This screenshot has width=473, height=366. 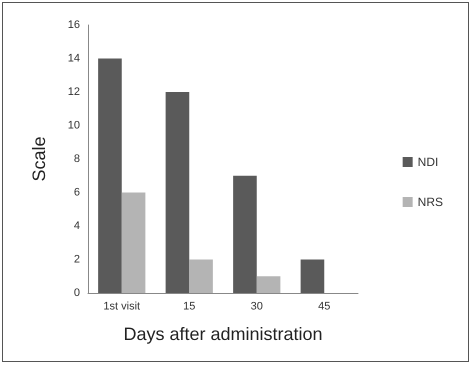 I want to click on legend-label: NRS, so click(x=431, y=202).